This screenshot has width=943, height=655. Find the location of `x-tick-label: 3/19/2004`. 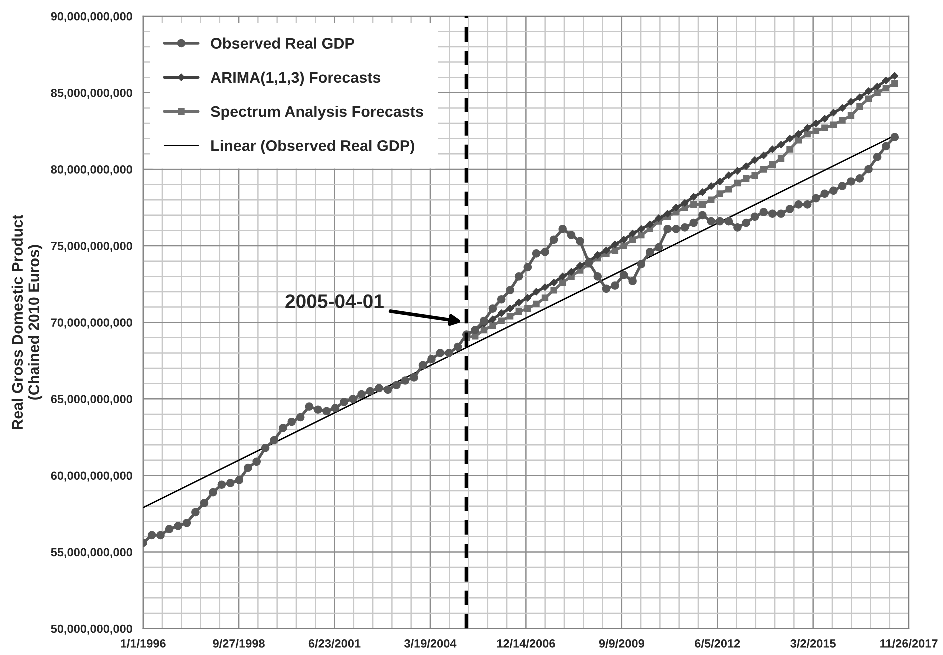

x-tick-label: 3/19/2004 is located at coordinates (430, 643).